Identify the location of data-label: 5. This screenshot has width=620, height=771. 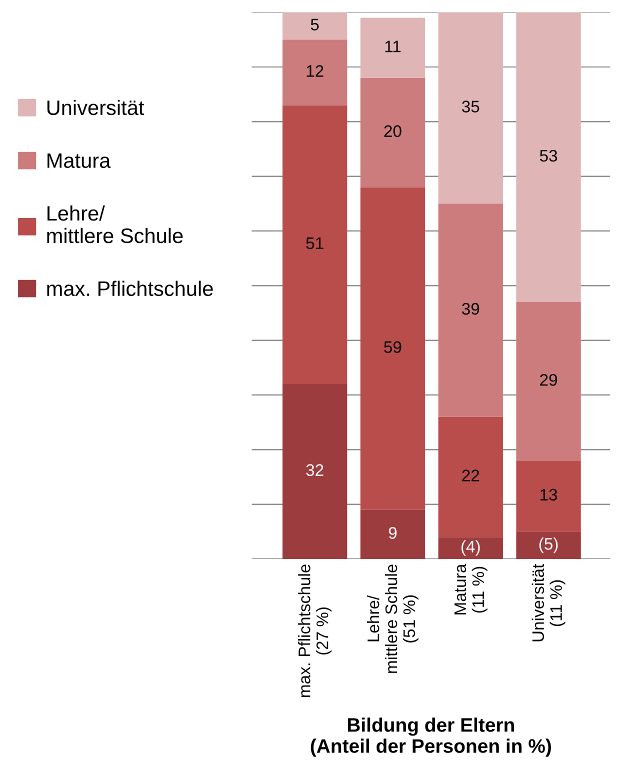
(314, 24).